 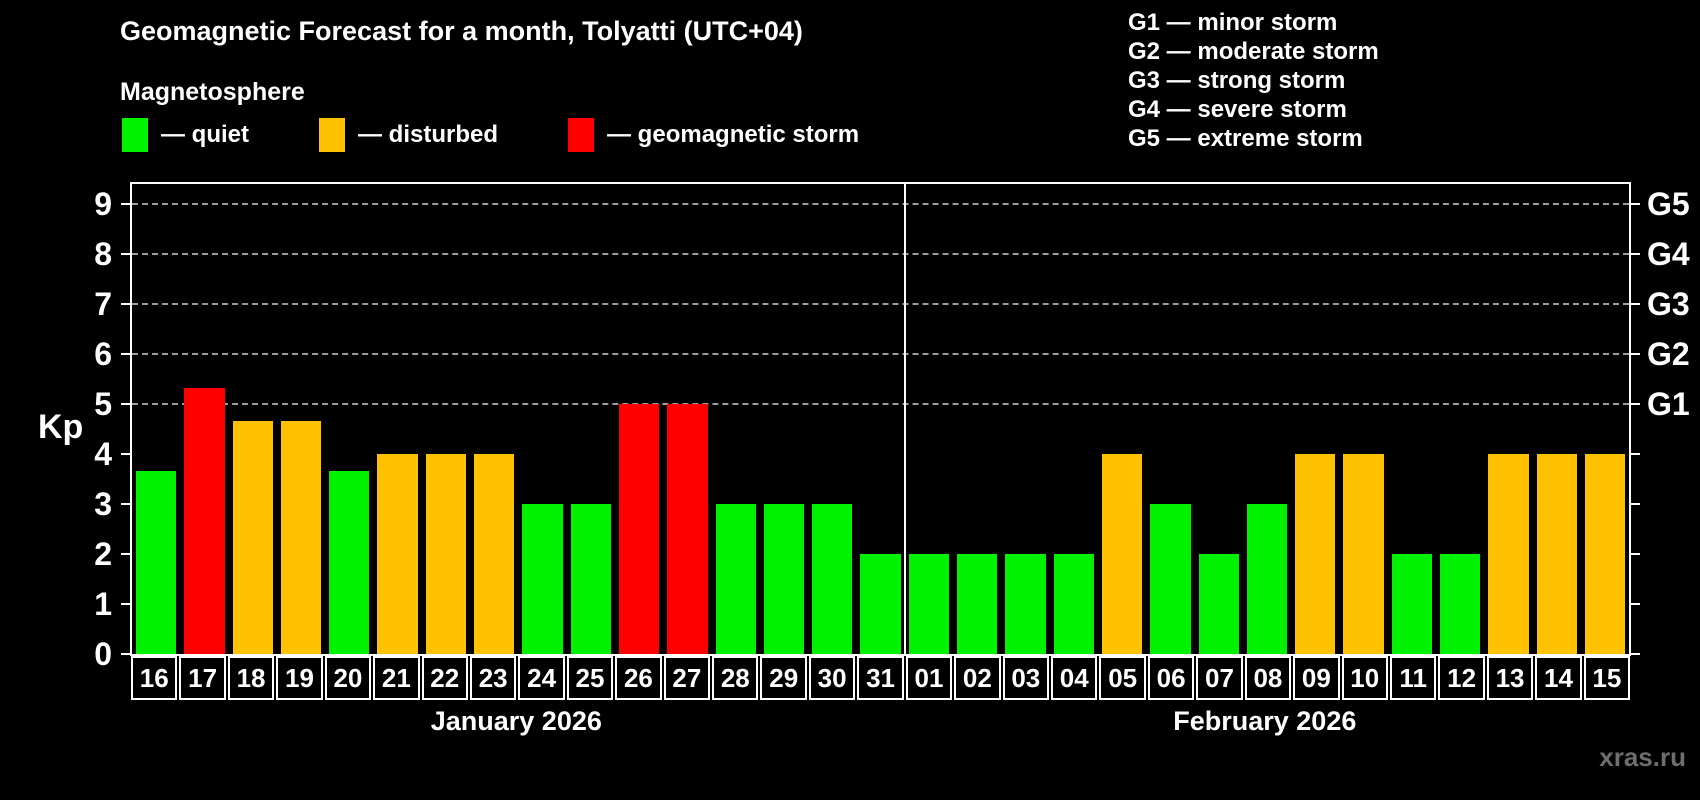 What do you see at coordinates (205, 134) in the screenshot?
I see `legend-label-quiet: — quiet` at bounding box center [205, 134].